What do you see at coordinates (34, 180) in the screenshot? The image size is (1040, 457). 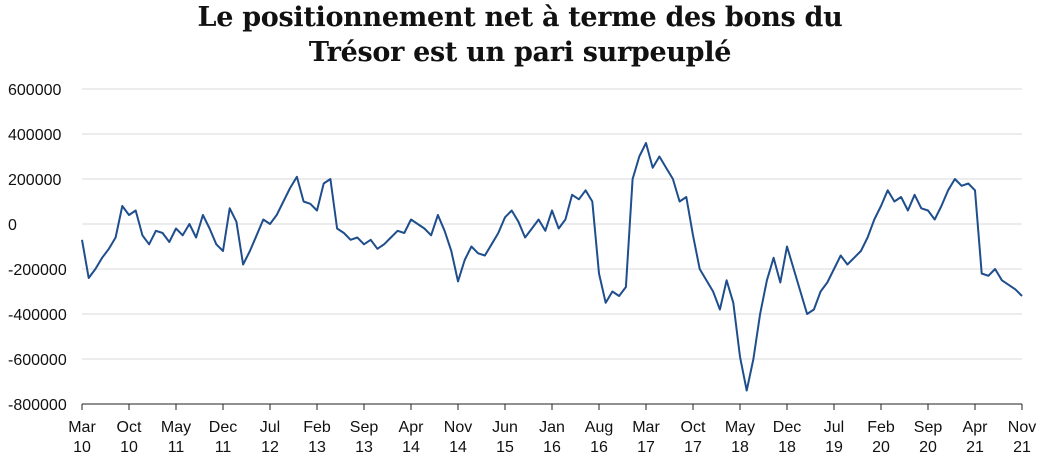 I see `y-tick-label: 200000` at bounding box center [34, 180].